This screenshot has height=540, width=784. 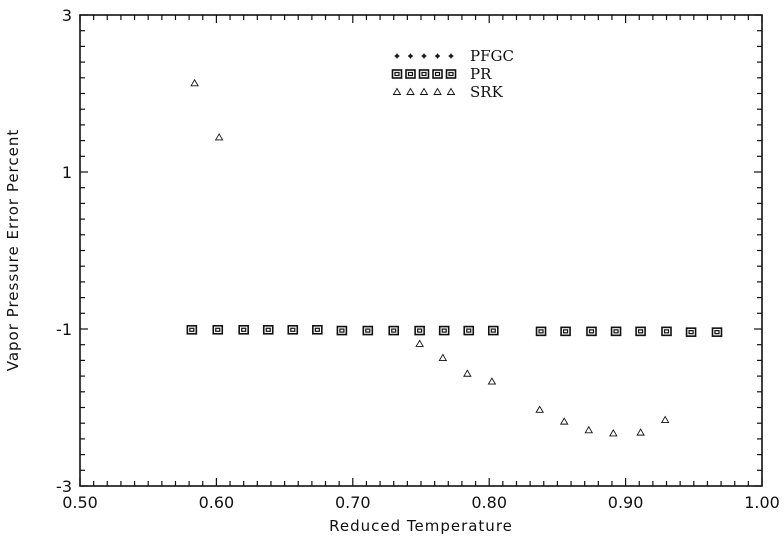 What do you see at coordinates (67, 172) in the screenshot?
I see `y-tick-label: 1` at bounding box center [67, 172].